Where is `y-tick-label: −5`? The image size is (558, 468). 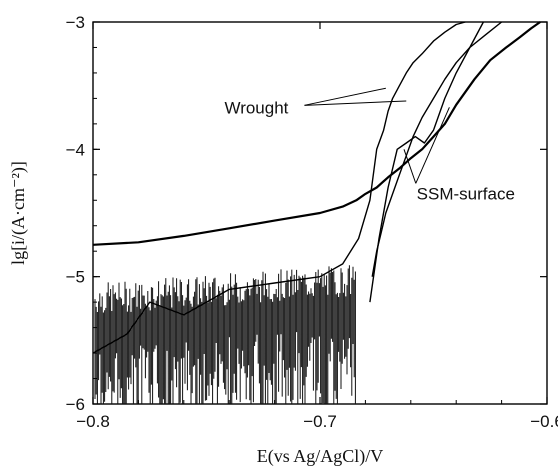 y-tick-label: −5 is located at coordinates (75, 277).